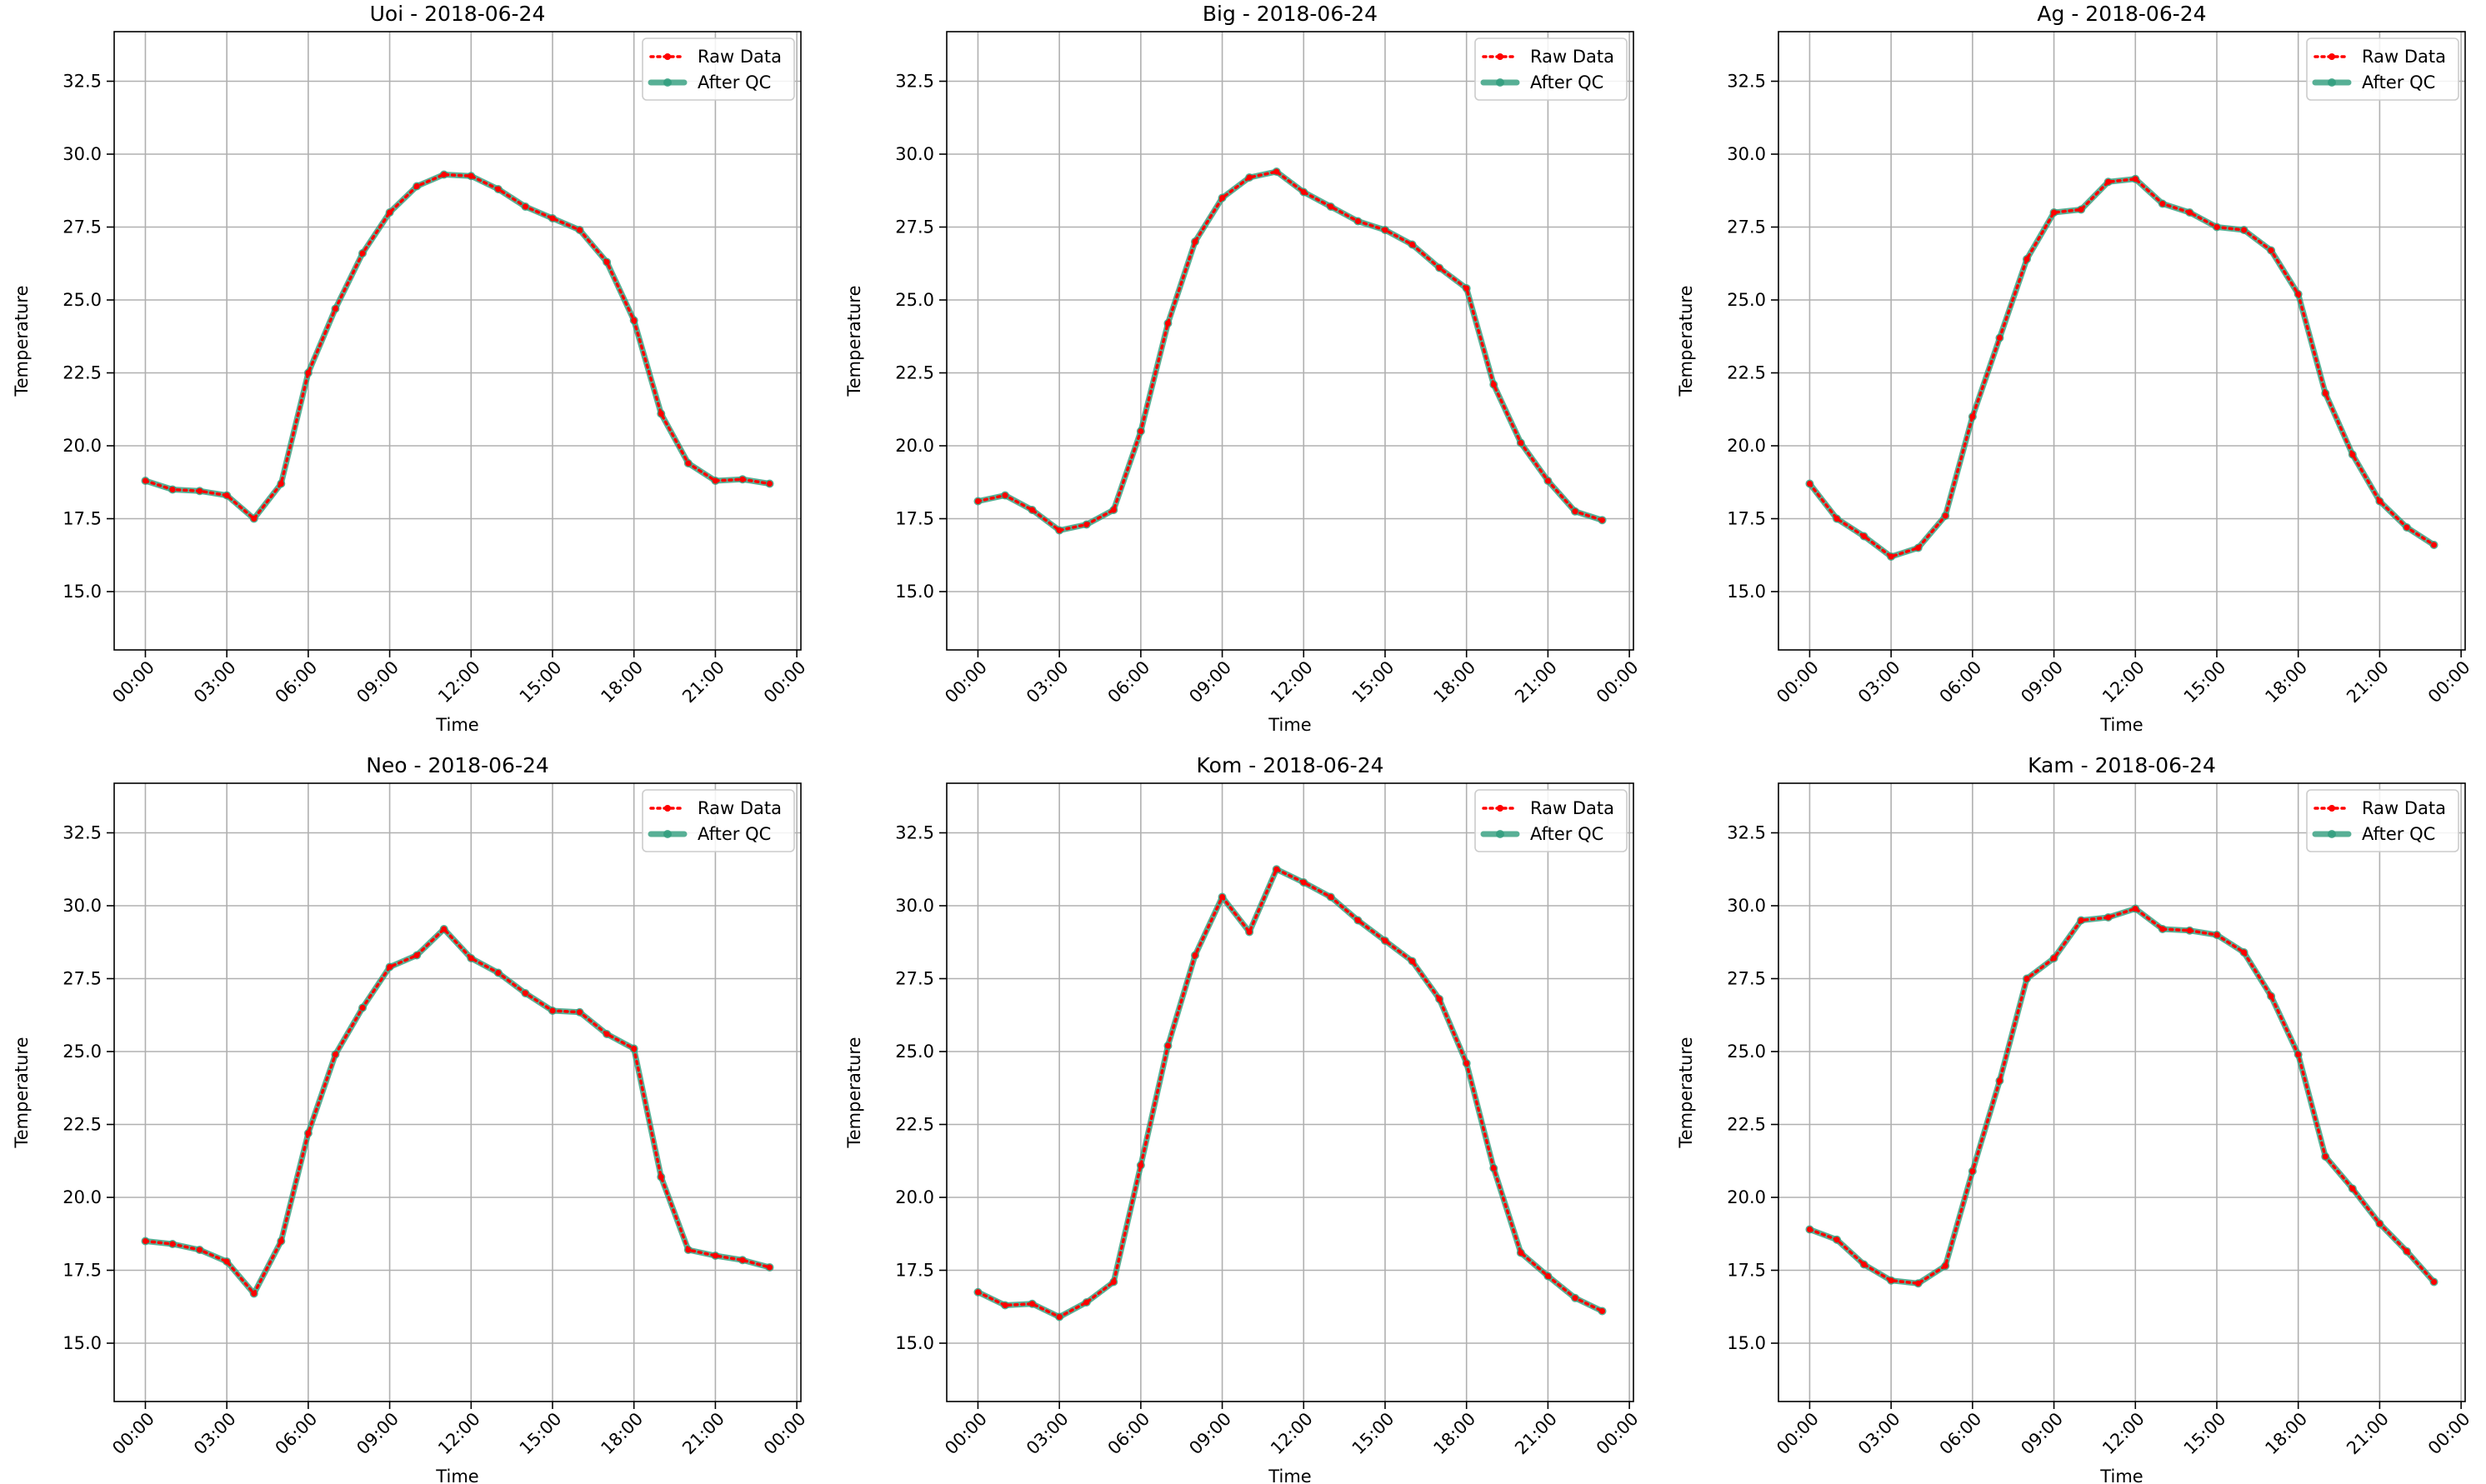 The width and height of the screenshot is (2486, 1484). I want to click on y-tick-label: 32.5, so click(1746, 833).